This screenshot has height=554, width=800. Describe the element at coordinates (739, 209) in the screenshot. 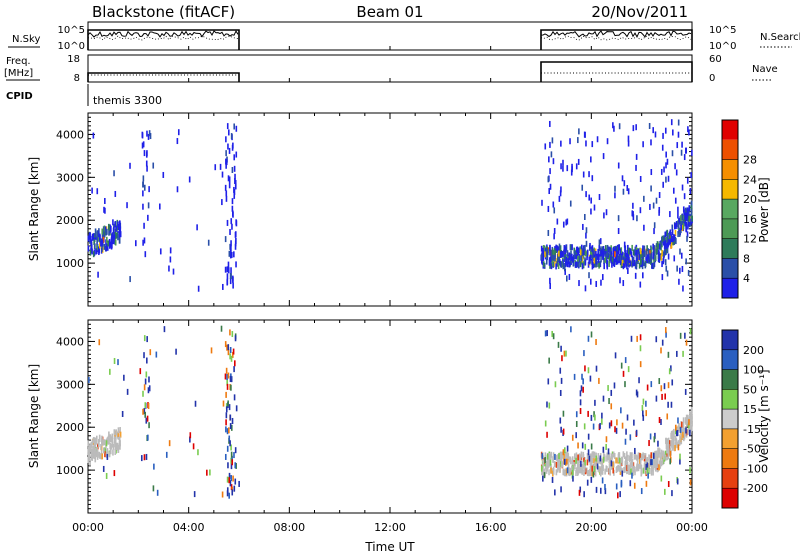

I see `power-colorbar: 4 8 12 16 20 24 28` at that location.